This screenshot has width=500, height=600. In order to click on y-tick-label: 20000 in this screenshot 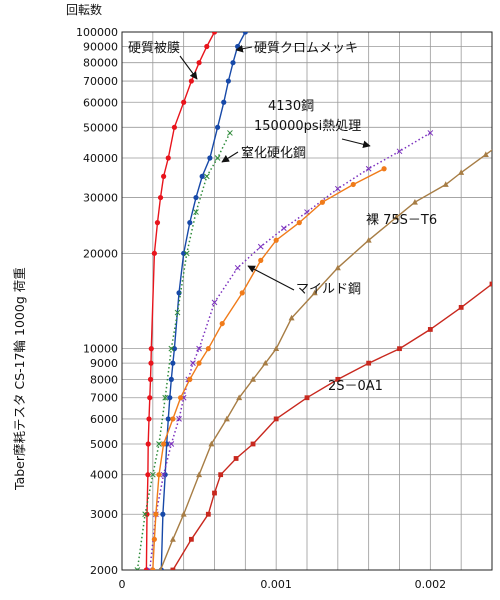, I will do `click(100, 253)`.